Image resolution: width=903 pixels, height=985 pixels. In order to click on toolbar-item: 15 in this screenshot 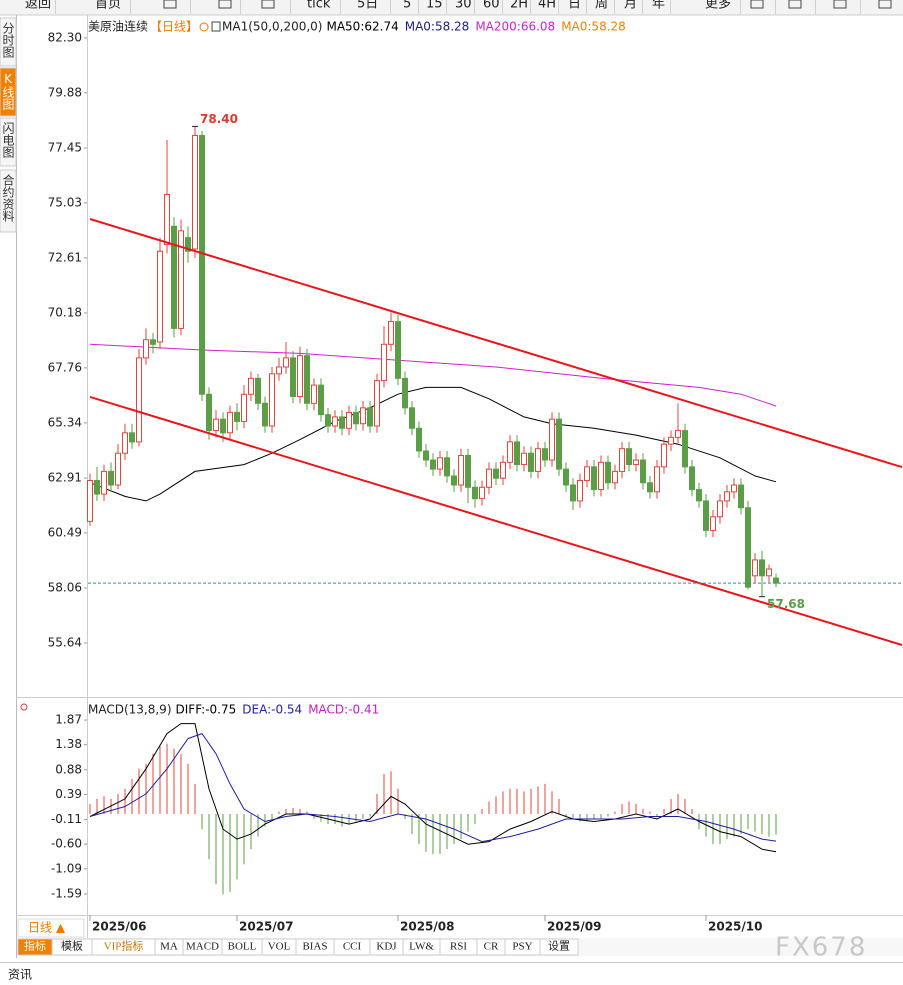, I will do `click(434, 6)`.